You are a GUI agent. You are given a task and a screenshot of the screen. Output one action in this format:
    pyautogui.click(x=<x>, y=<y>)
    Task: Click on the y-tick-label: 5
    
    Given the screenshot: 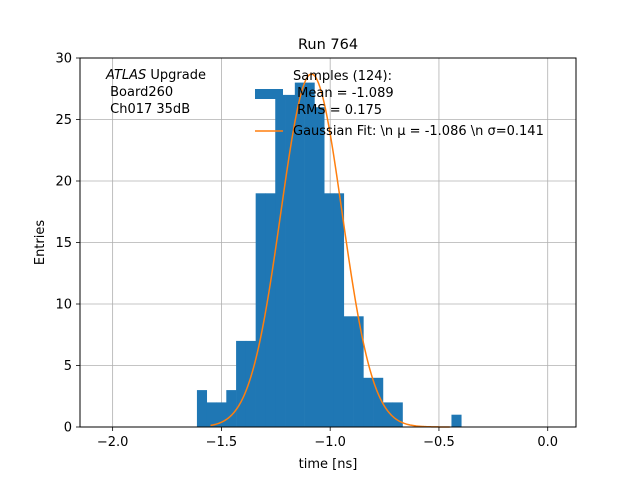 What is the action you would take?
    pyautogui.click(x=68, y=366)
    